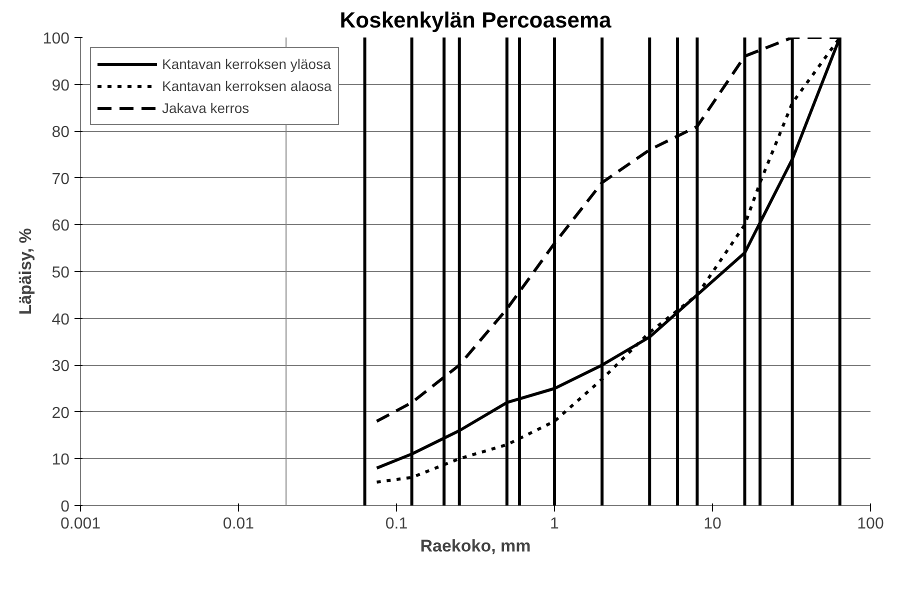  I want to click on y-tick-label: 100, so click(56, 39).